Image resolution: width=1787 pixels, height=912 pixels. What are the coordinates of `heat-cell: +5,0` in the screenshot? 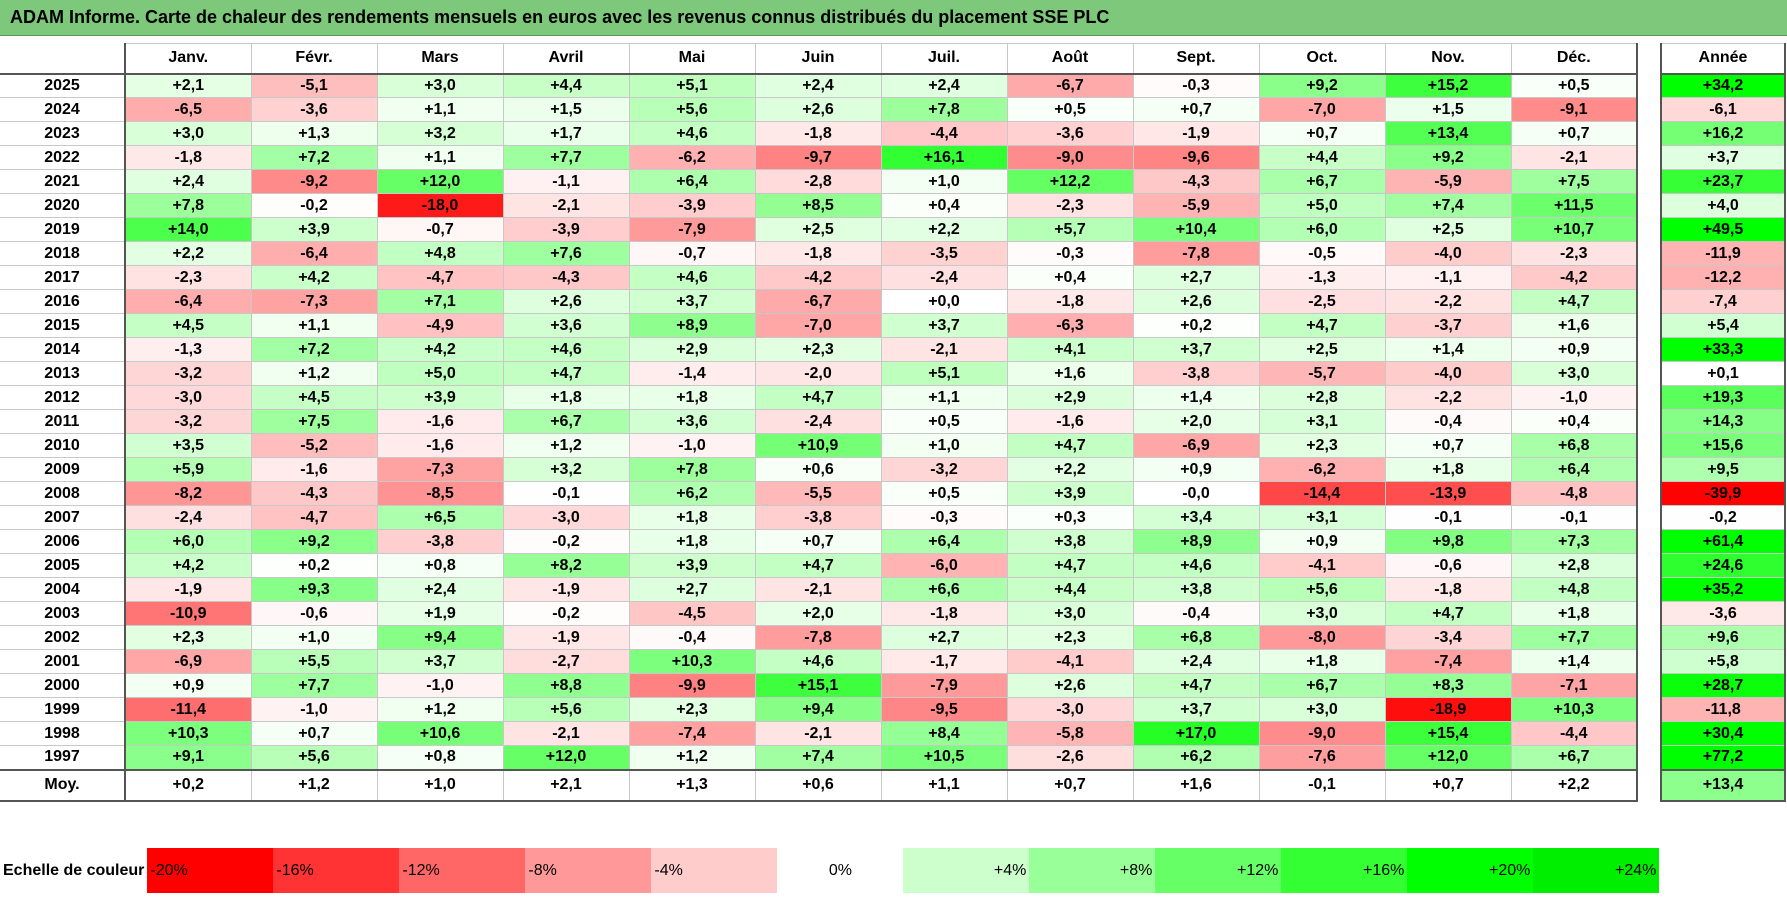 It's located at (1322, 205).